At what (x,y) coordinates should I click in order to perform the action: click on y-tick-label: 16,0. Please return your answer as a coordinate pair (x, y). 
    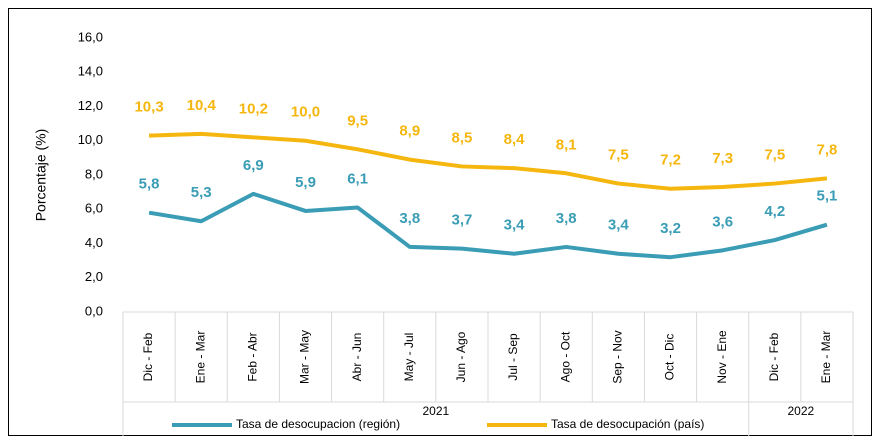
    Looking at the image, I should click on (90, 36).